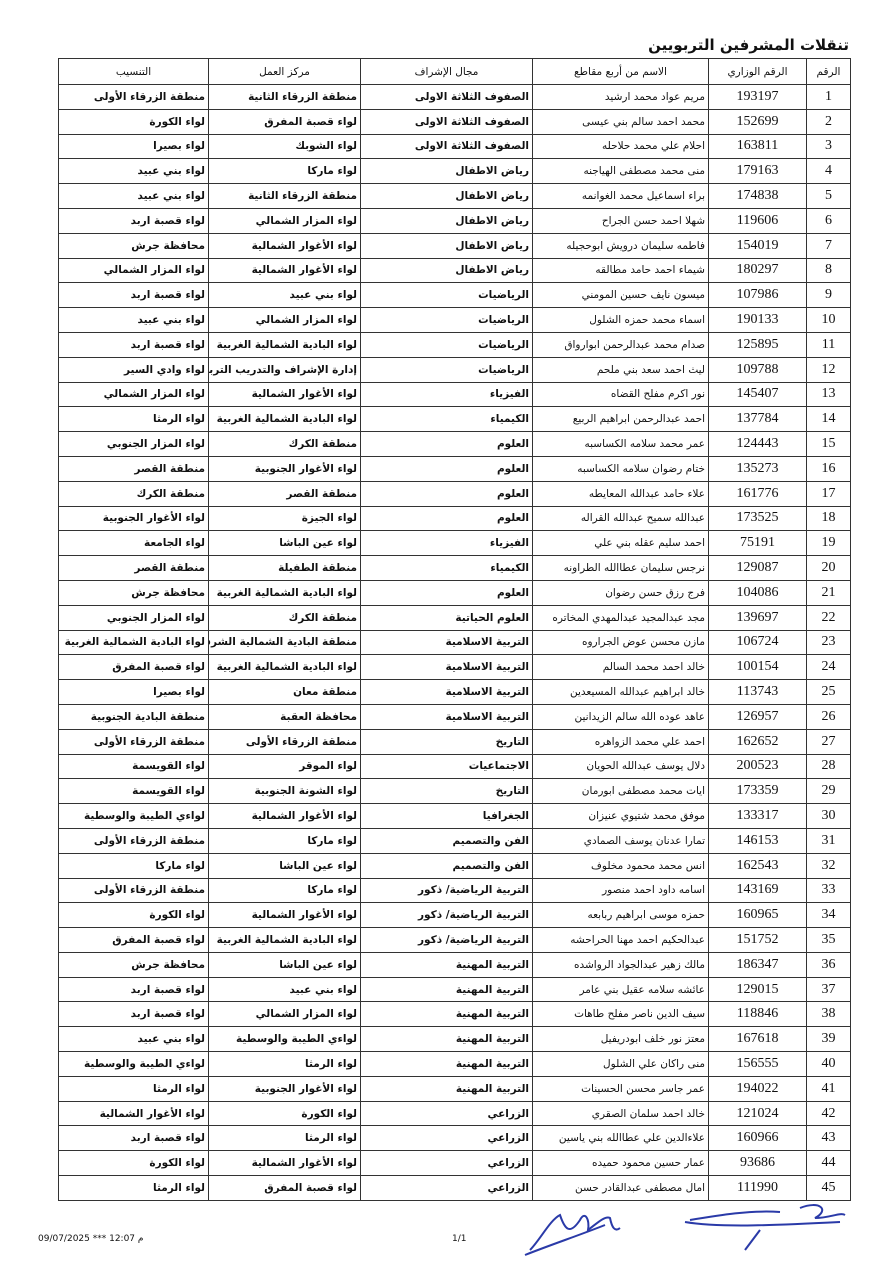 Image resolution: width=891 pixels, height=1271 pixels. I want to click on full-name: احمد عبدالرحمن ابراهيم الربيع, so click(620, 419).